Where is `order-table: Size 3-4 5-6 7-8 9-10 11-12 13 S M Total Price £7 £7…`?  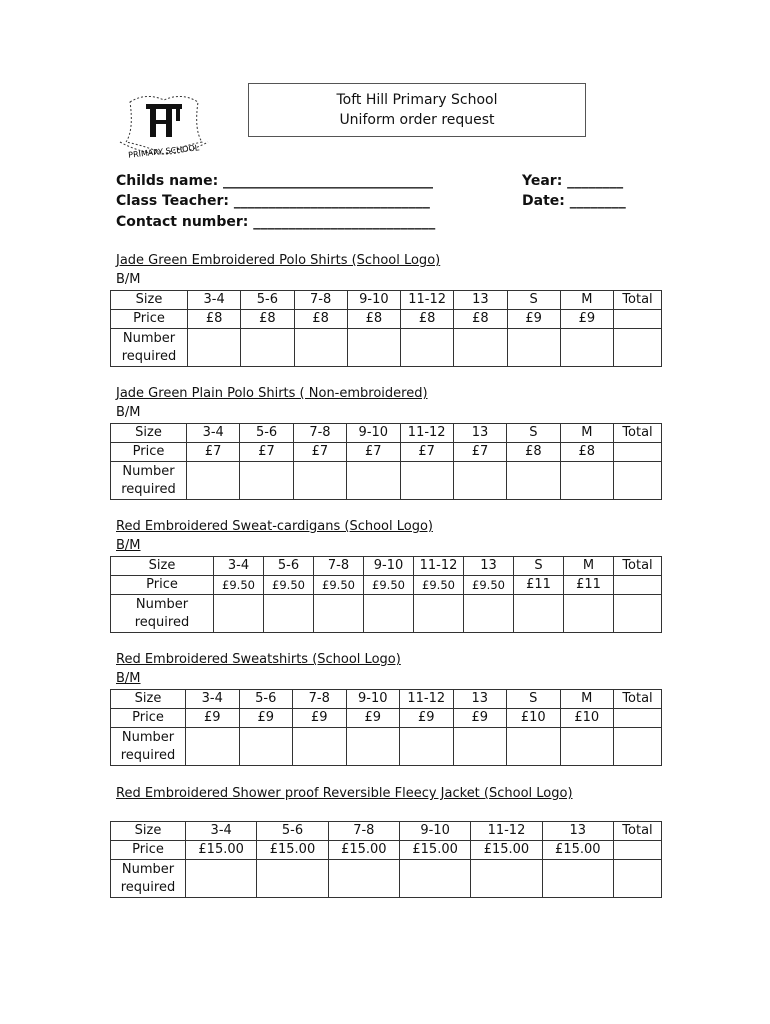 order-table: Size 3-4 5-6 7-8 9-10 11-12 13 S M Total Price £7 £7… is located at coordinates (386, 461).